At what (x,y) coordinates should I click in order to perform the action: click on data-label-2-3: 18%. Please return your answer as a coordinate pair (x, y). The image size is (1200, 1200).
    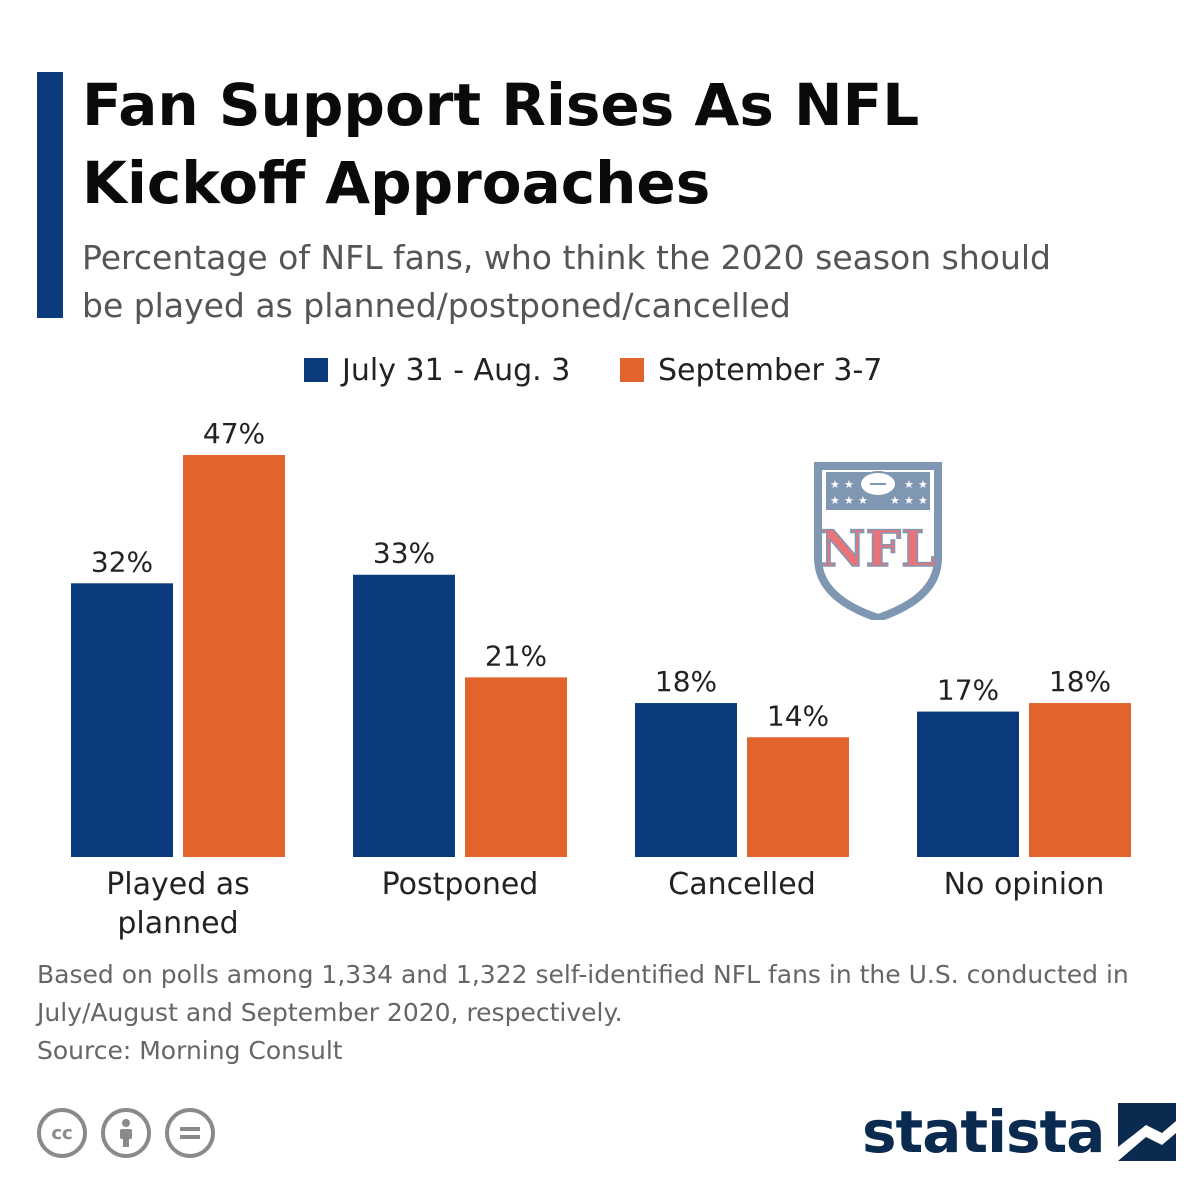
    Looking at the image, I should click on (1080, 681).